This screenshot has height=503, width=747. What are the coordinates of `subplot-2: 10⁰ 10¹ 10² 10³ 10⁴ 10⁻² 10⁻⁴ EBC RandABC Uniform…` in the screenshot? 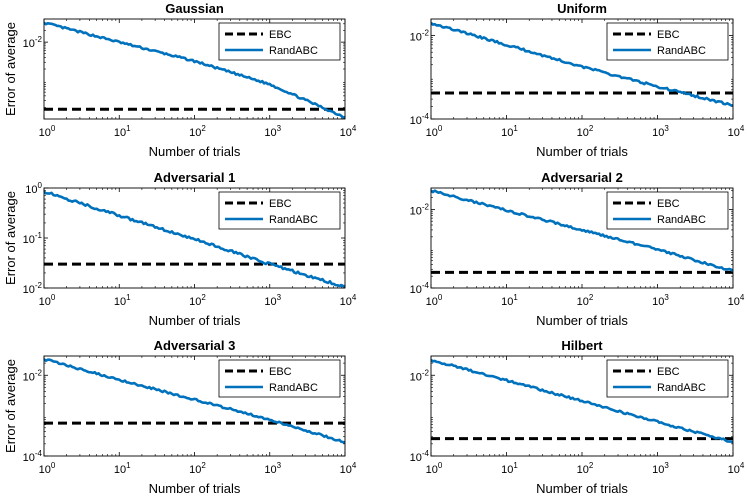 It's located at (577, 80).